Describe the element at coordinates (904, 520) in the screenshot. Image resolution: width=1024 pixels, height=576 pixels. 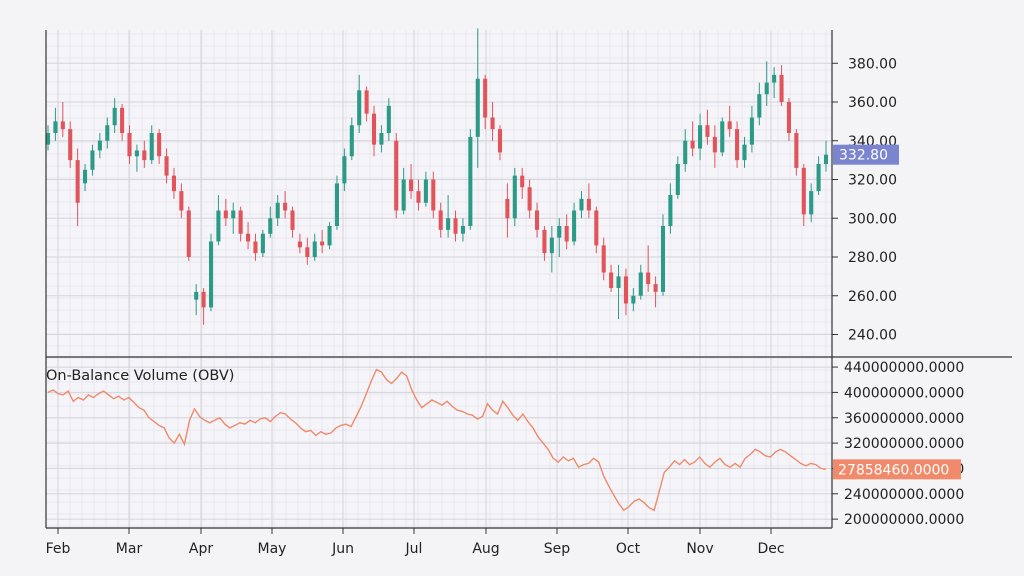
I see `obv-tick-label: 200000000.0000` at that location.